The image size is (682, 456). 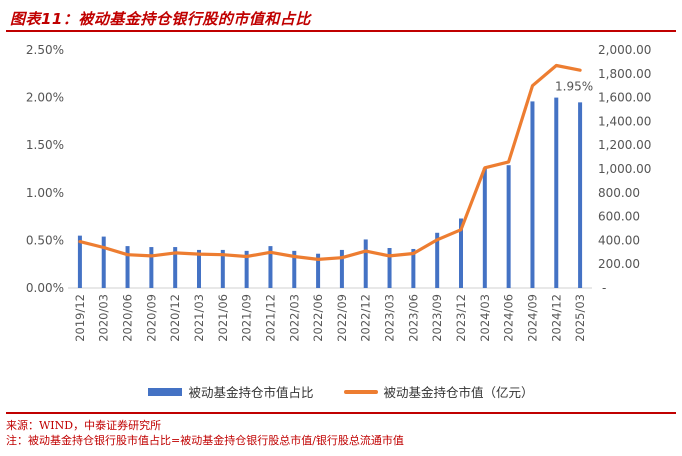 I want to click on chart-title: 图表11：被动基金持仓银行股的市值和占比, so click(x=160, y=19).